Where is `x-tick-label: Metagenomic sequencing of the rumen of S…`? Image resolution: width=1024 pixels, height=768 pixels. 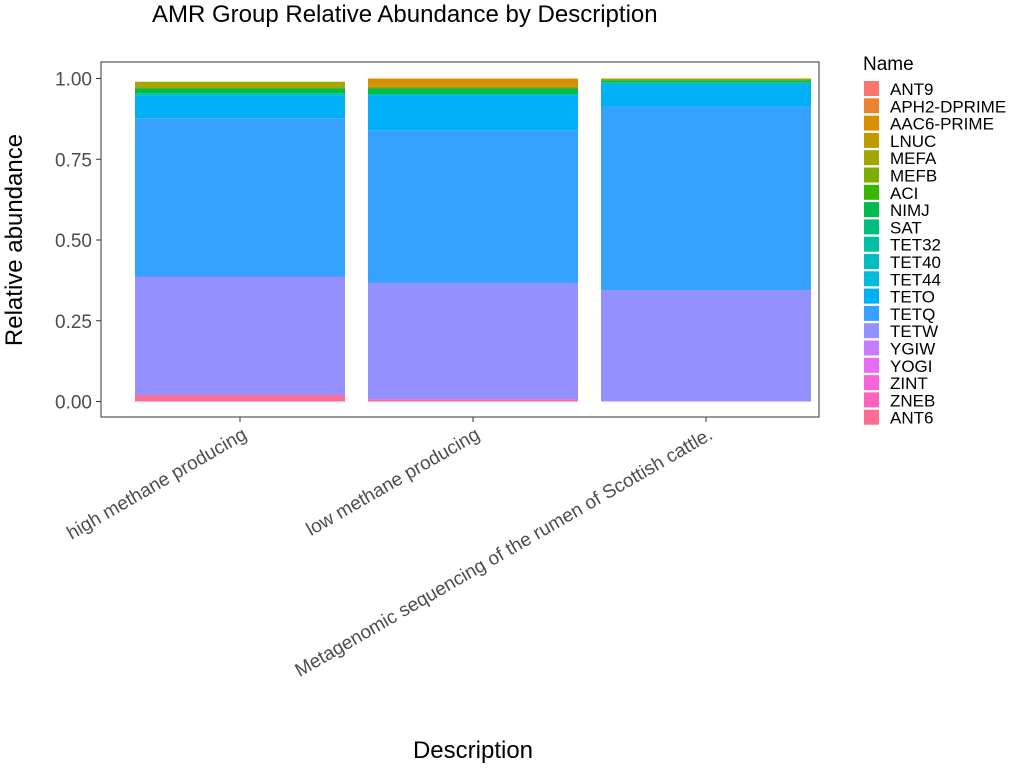 x-tick-label: Metagenomic sequencing of the rumen of S… is located at coordinates (504, 552).